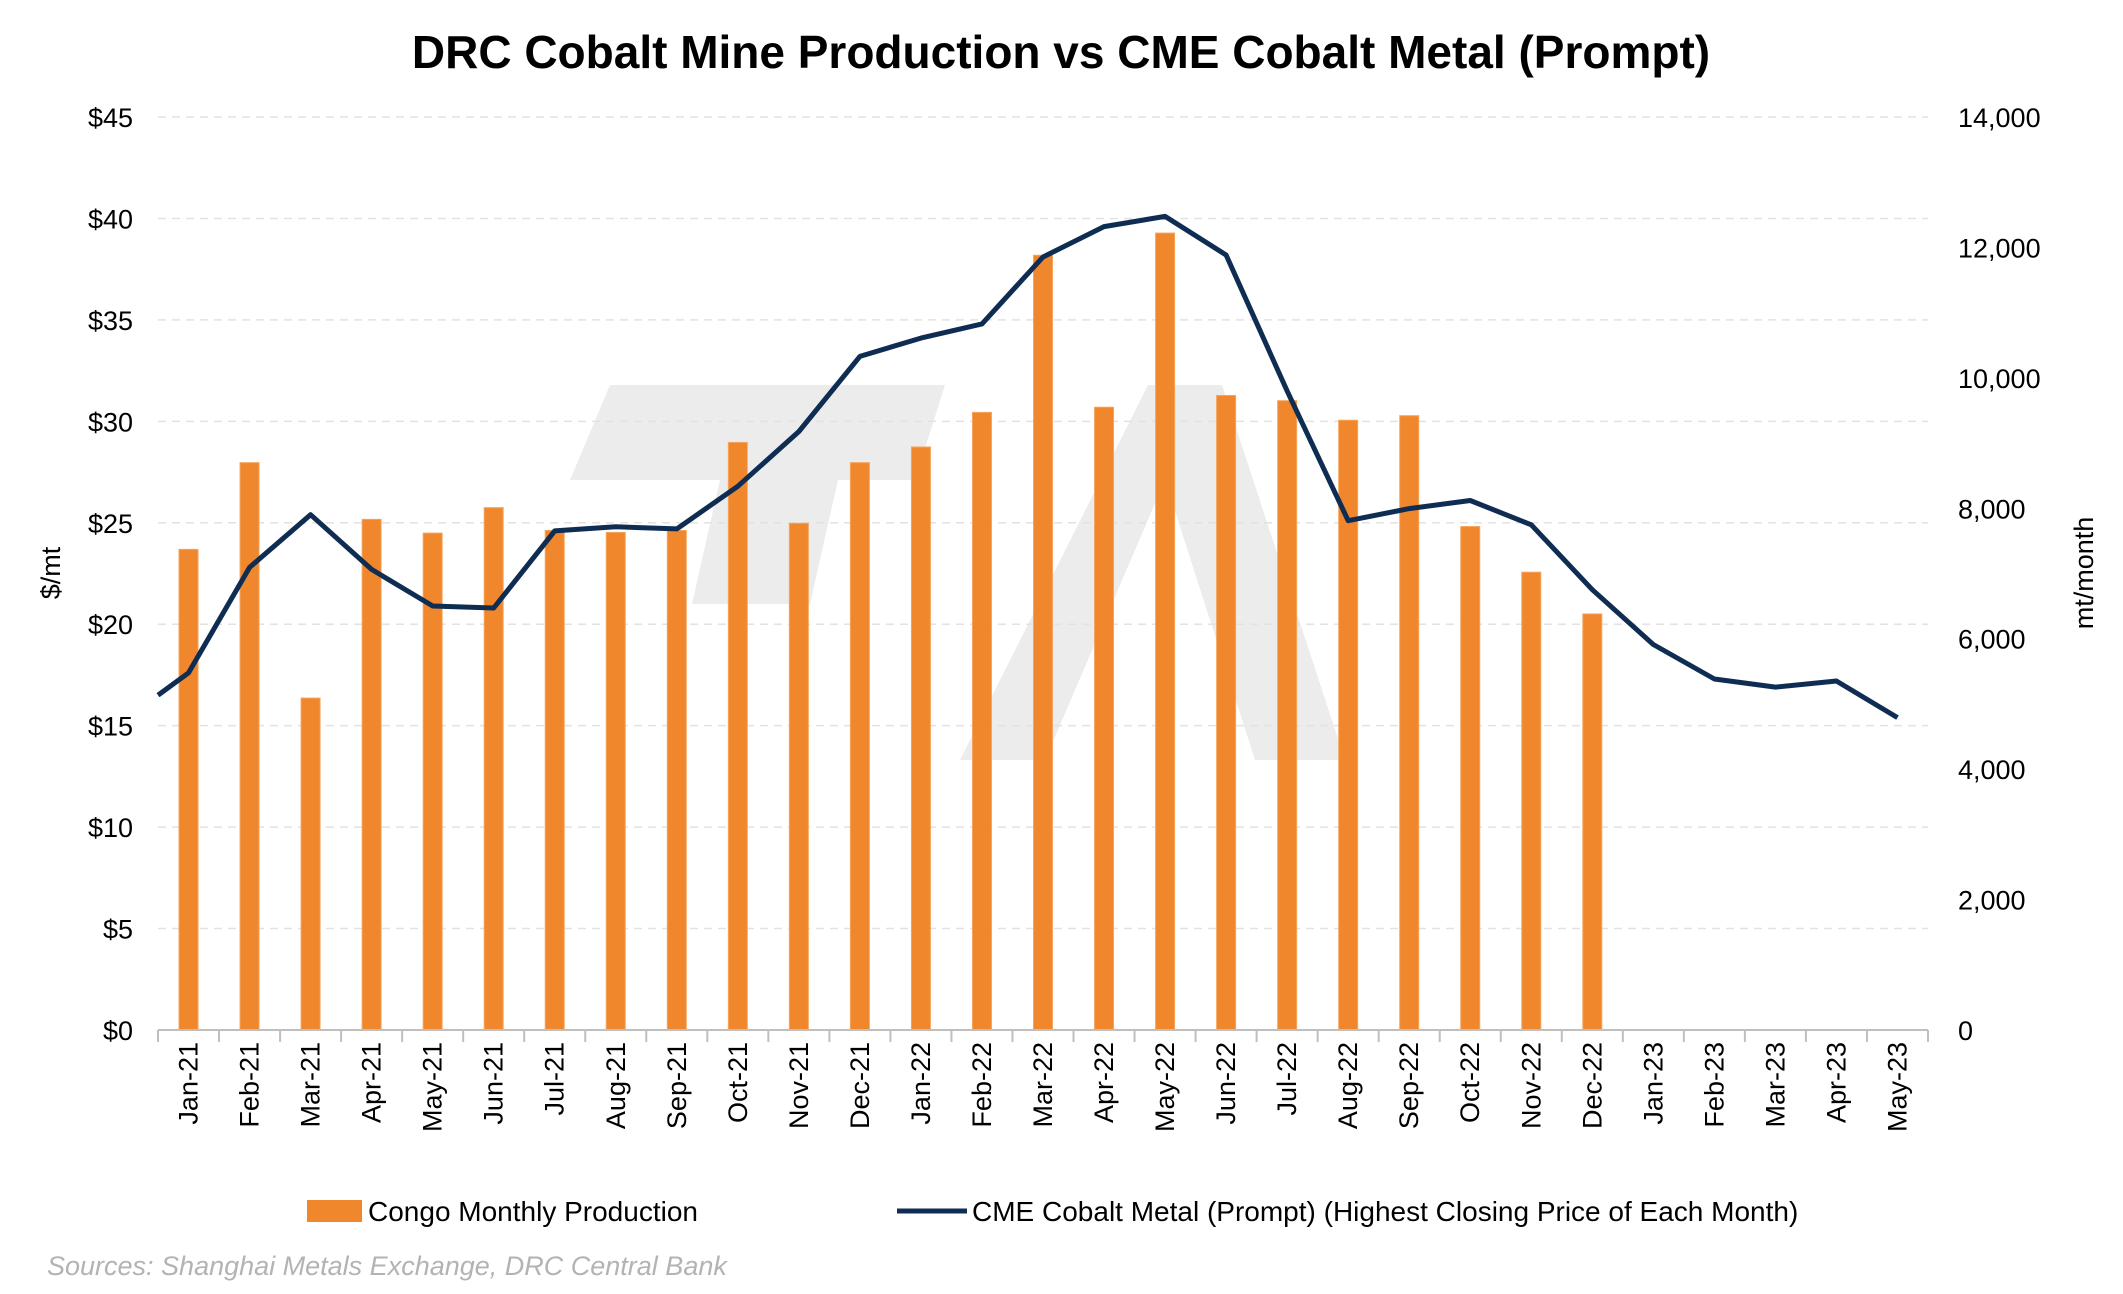  Describe the element at coordinates (616, 1085) in the screenshot. I see `x-tick-label: Aug-21` at that location.